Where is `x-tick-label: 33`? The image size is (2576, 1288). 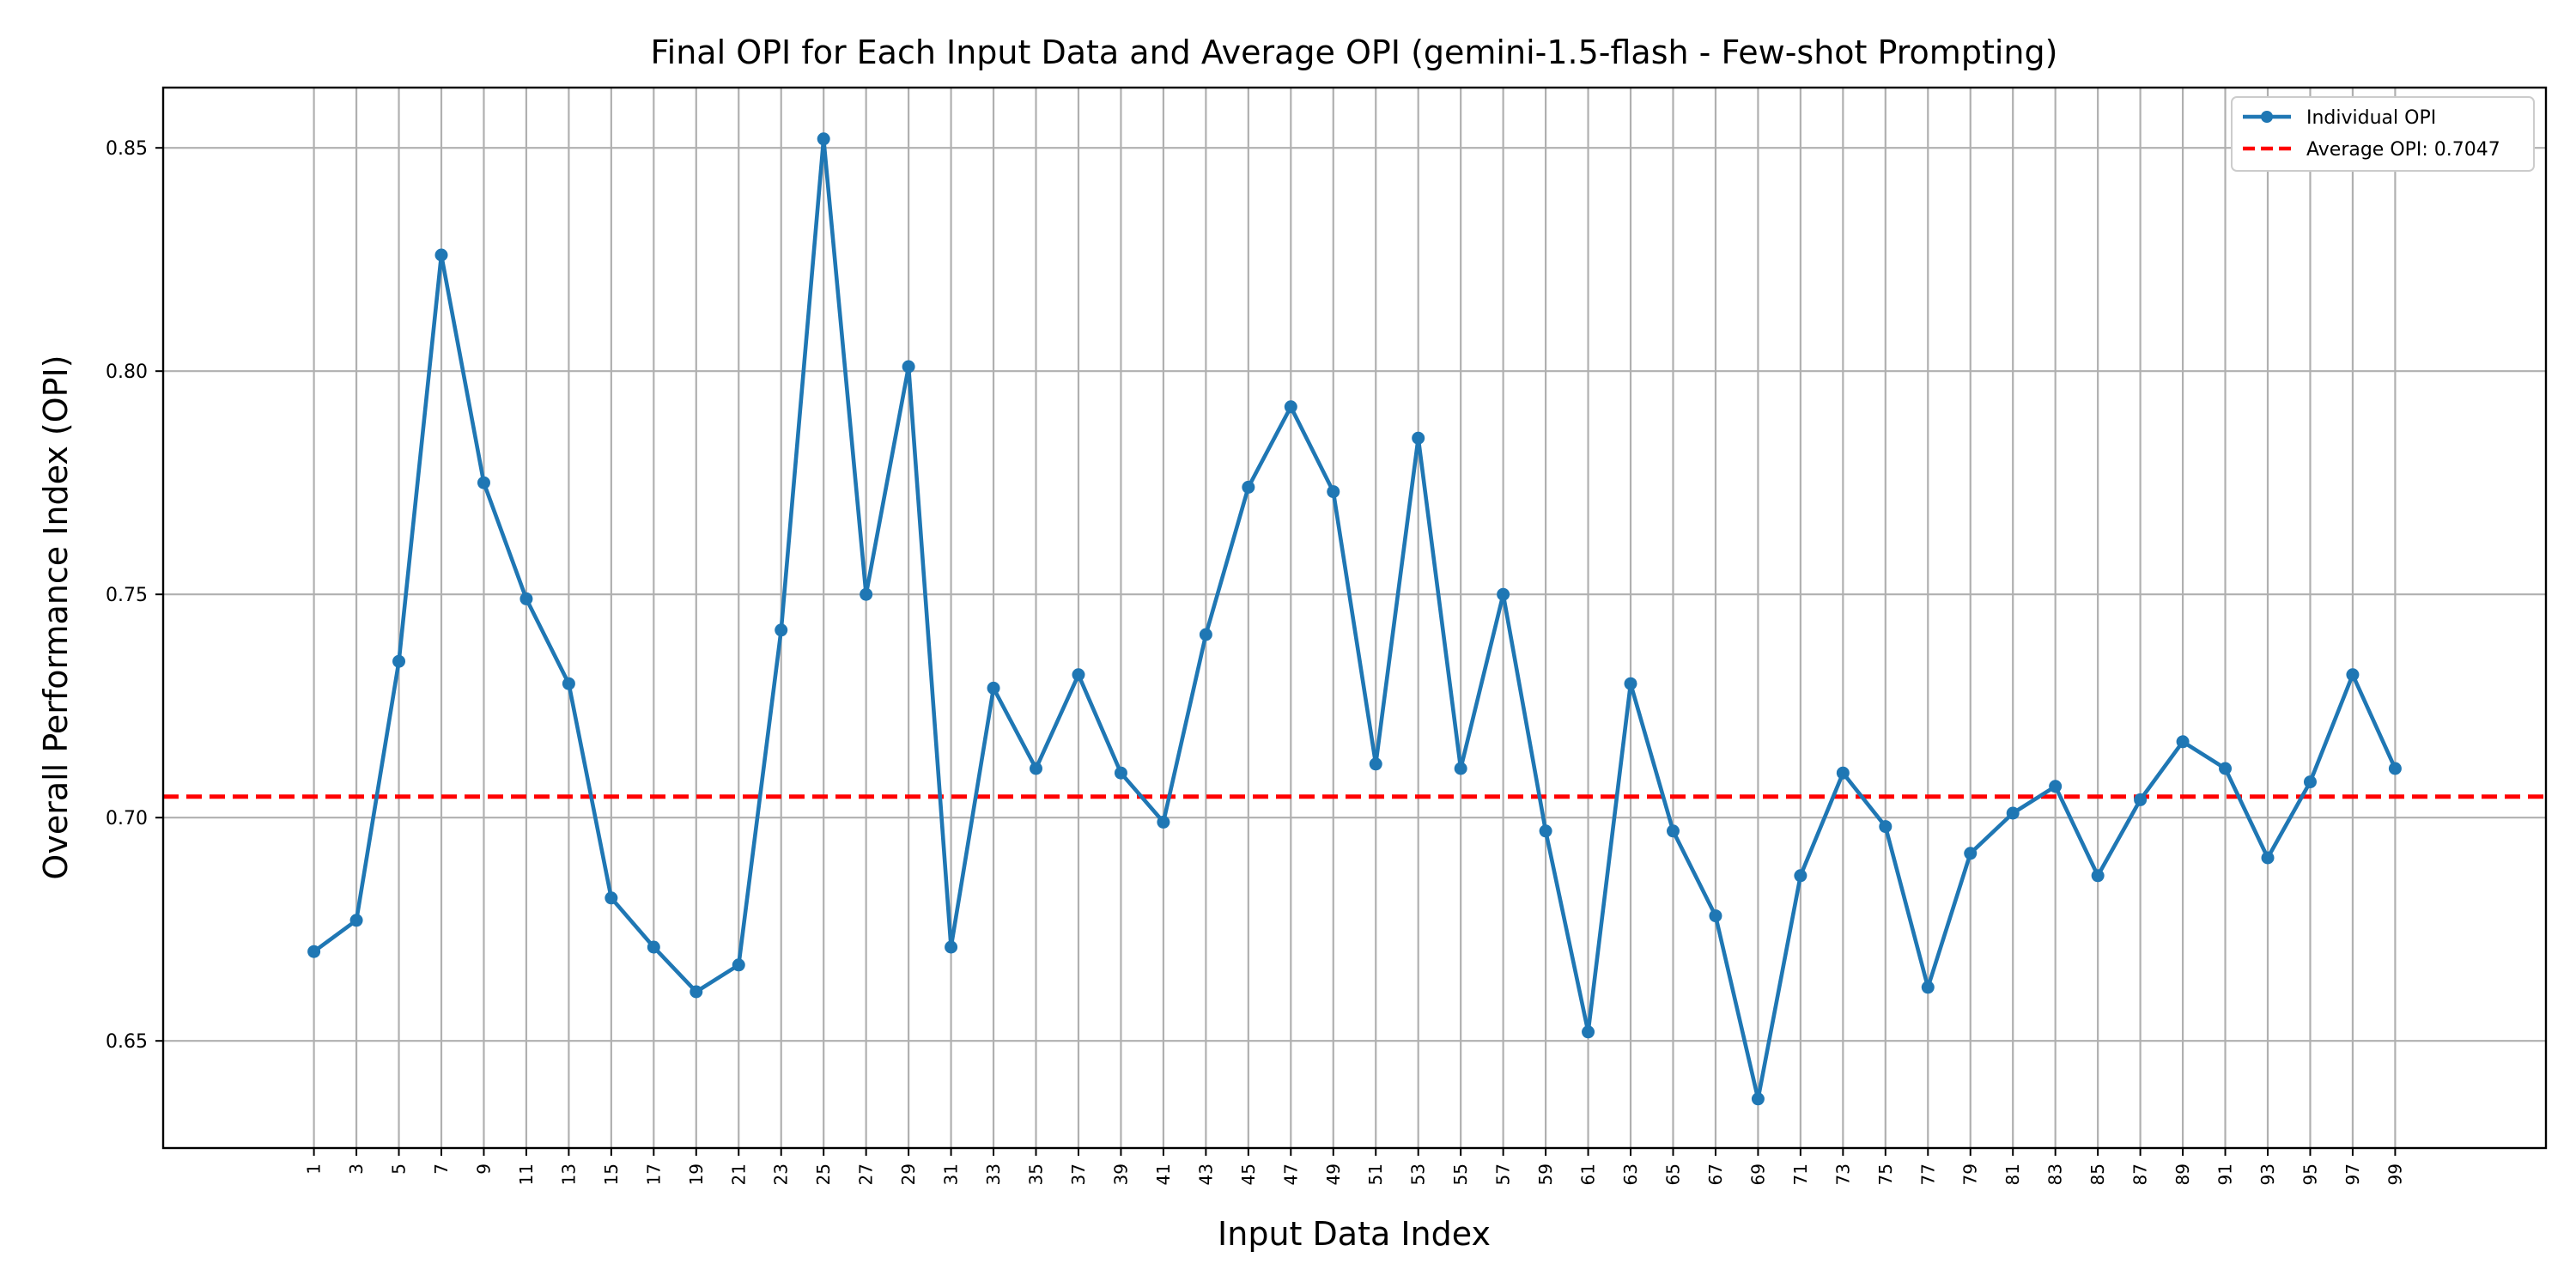 x-tick-label: 33 is located at coordinates (994, 1174).